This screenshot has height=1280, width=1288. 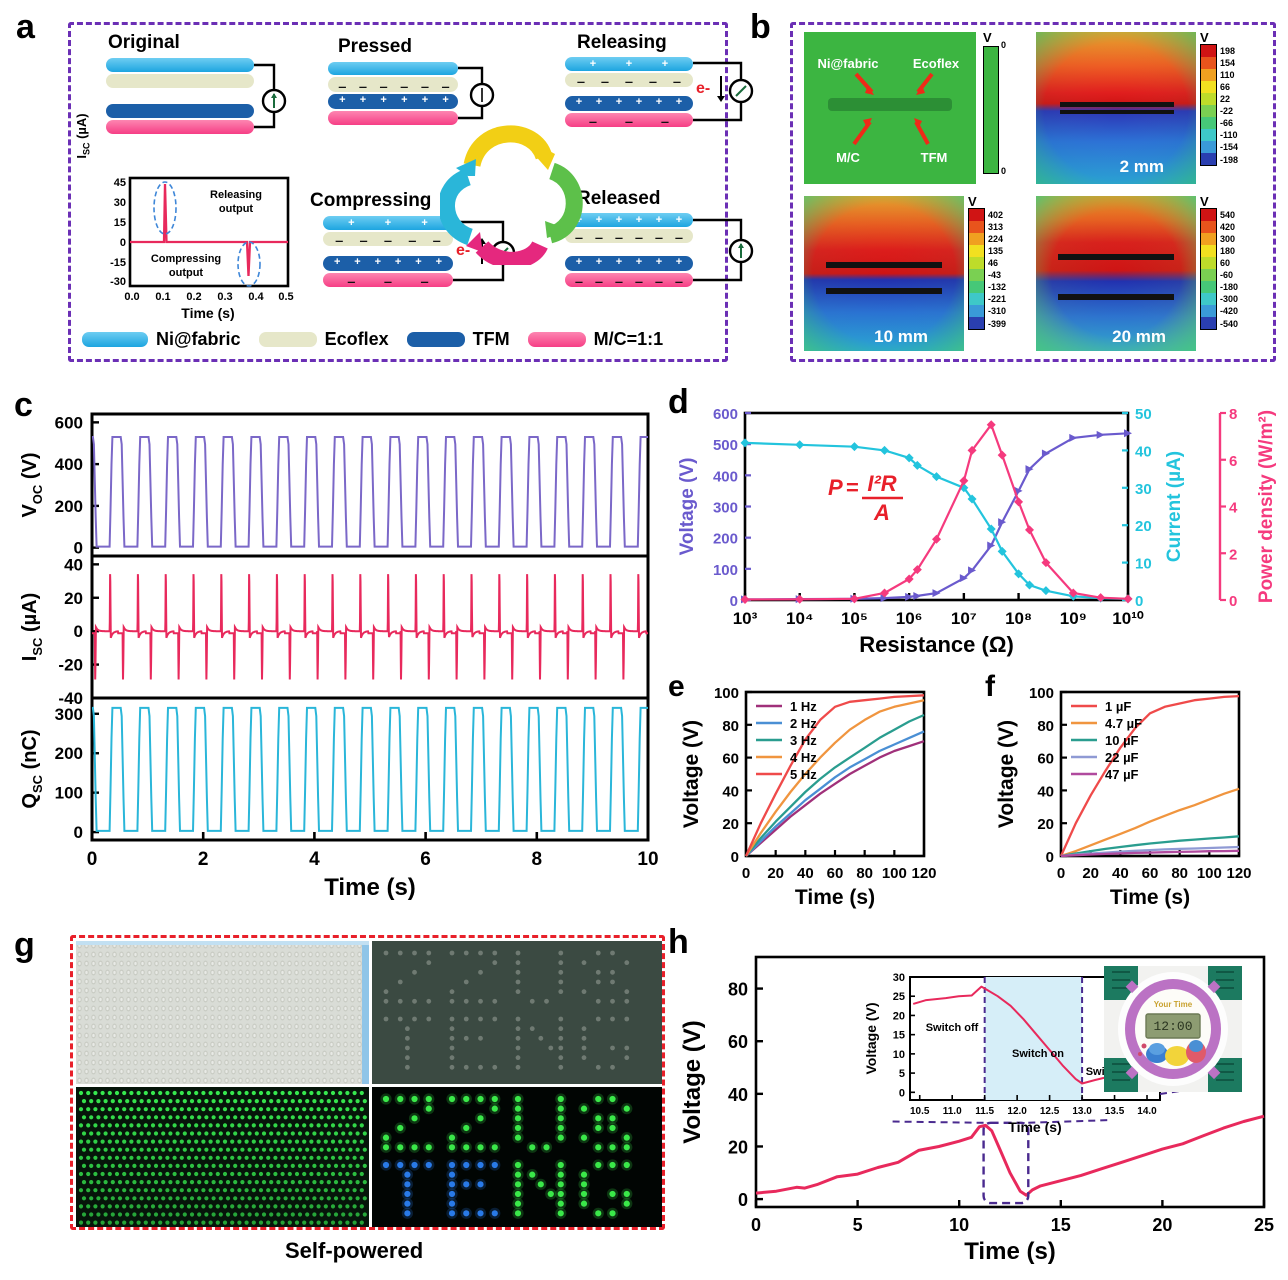 I want to click on colorbar-tick: -43, so click(x=987, y=275).